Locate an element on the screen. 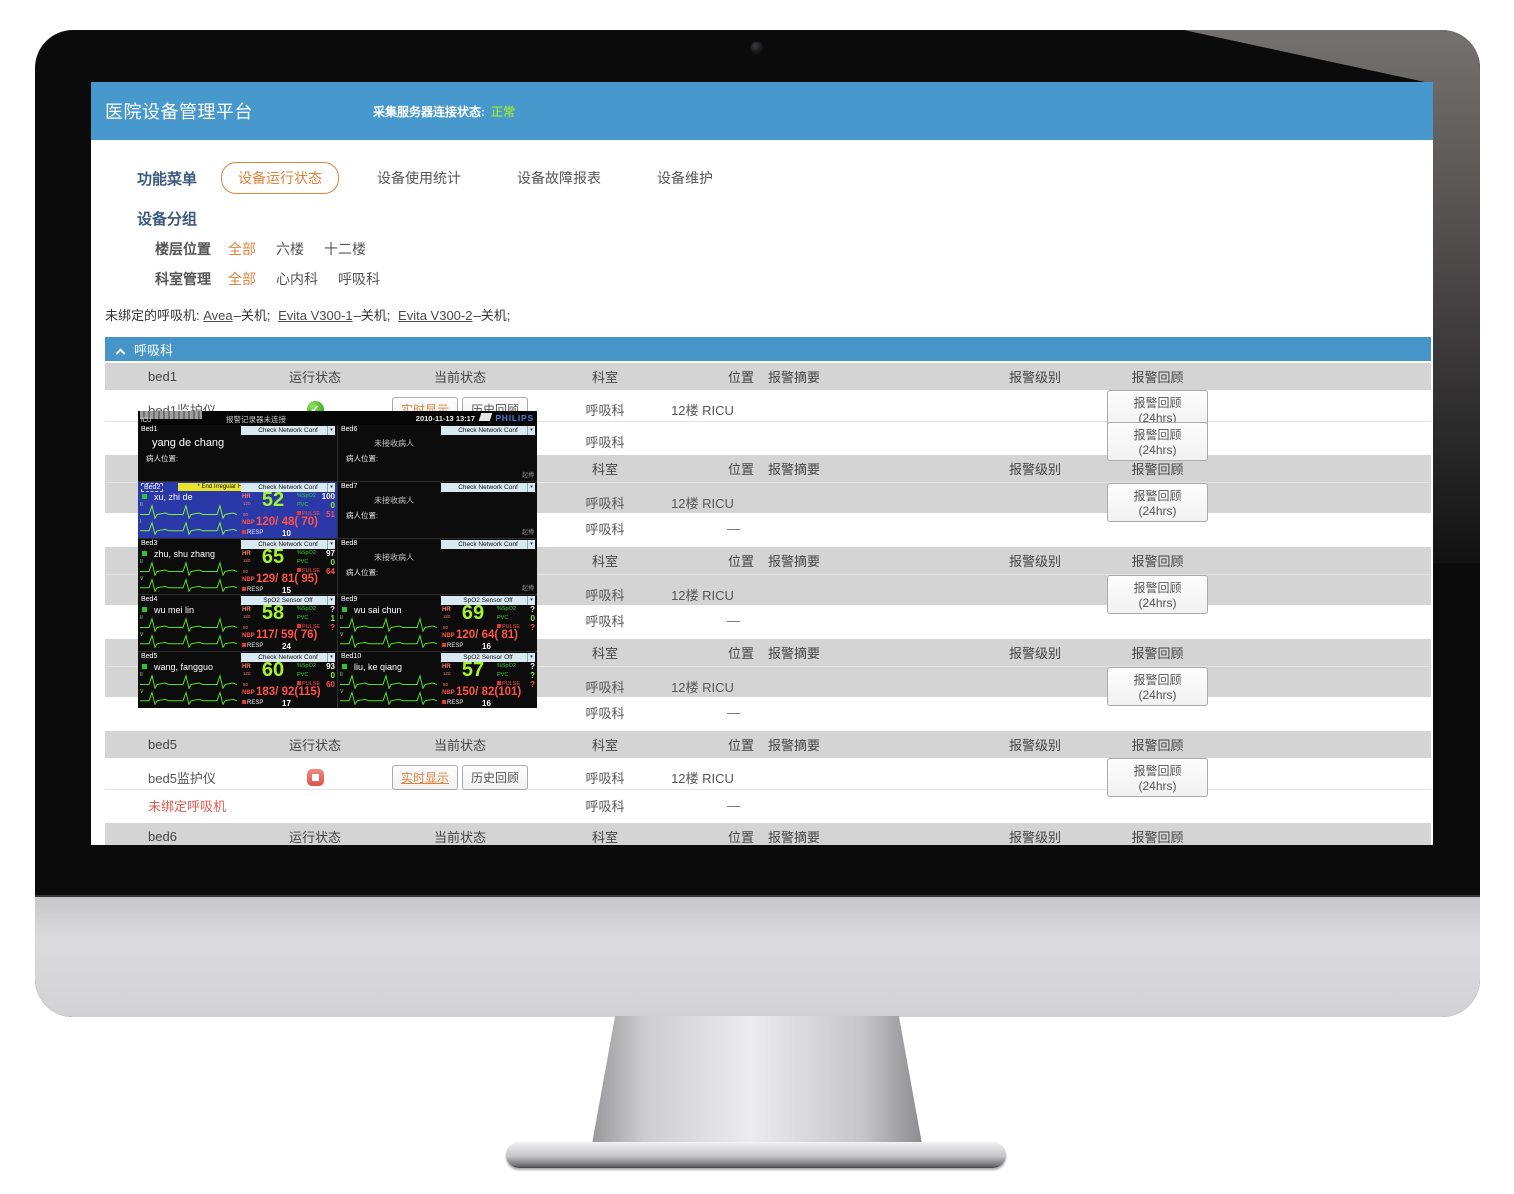 This screenshot has height=1194, width=1514. column-label: 科室 is located at coordinates (604, 653).